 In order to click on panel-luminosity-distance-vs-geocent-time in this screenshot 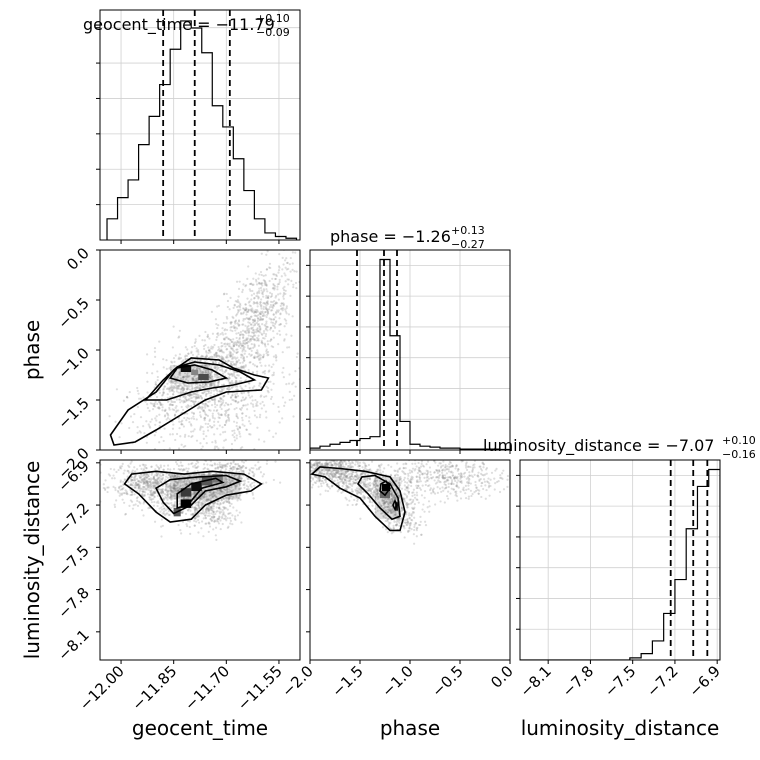, I will do `click(200, 557)`.